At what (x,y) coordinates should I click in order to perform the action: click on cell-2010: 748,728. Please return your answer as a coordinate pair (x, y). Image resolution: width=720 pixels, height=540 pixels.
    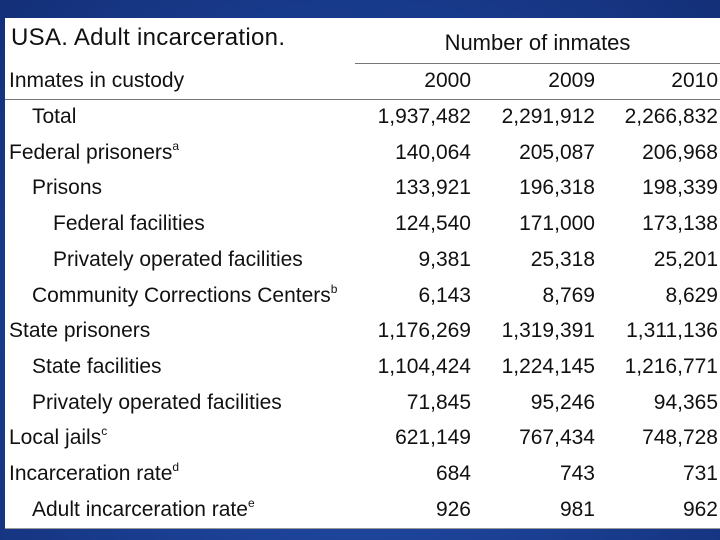
    Looking at the image, I should click on (680, 437).